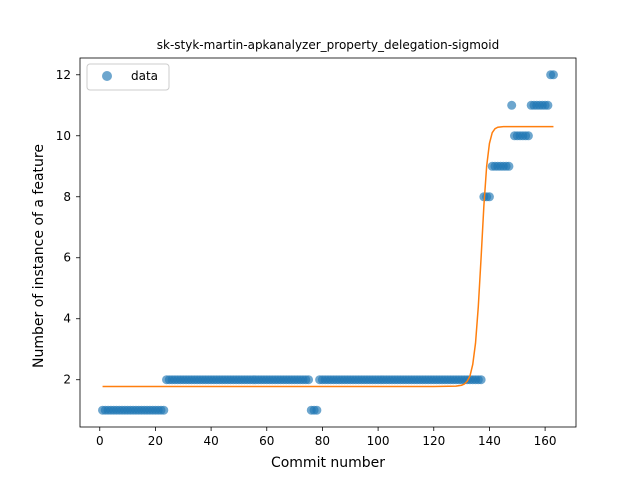  What do you see at coordinates (100, 441) in the screenshot?
I see `x-tick-label: 0` at bounding box center [100, 441].